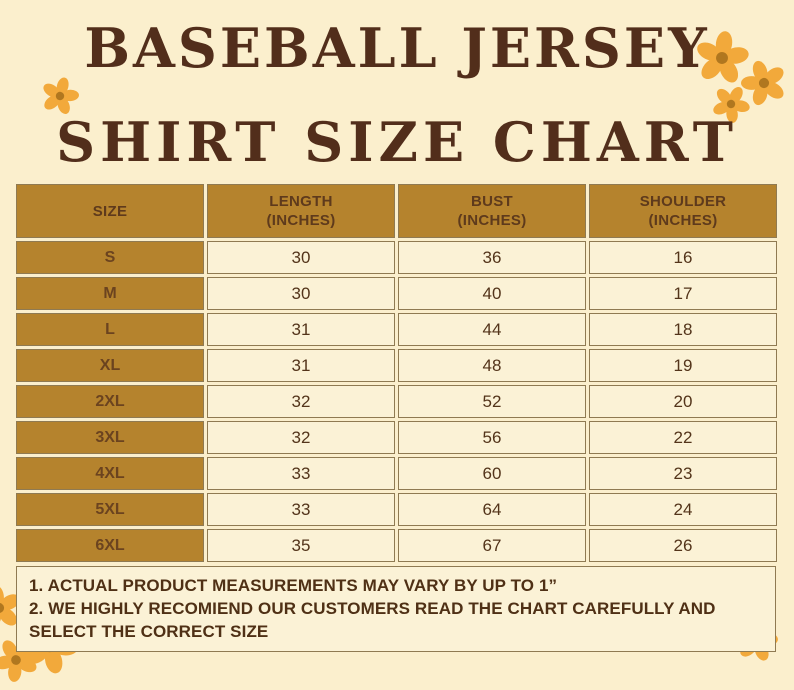 Image resolution: width=794 pixels, height=690 pixels. I want to click on size-cell: M, so click(110, 293).